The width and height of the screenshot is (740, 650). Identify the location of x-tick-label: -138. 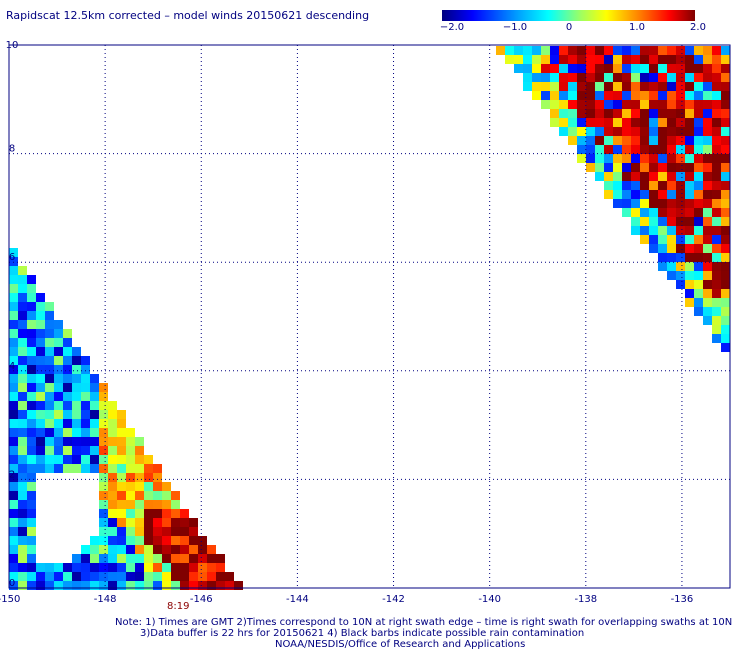
(585, 599).